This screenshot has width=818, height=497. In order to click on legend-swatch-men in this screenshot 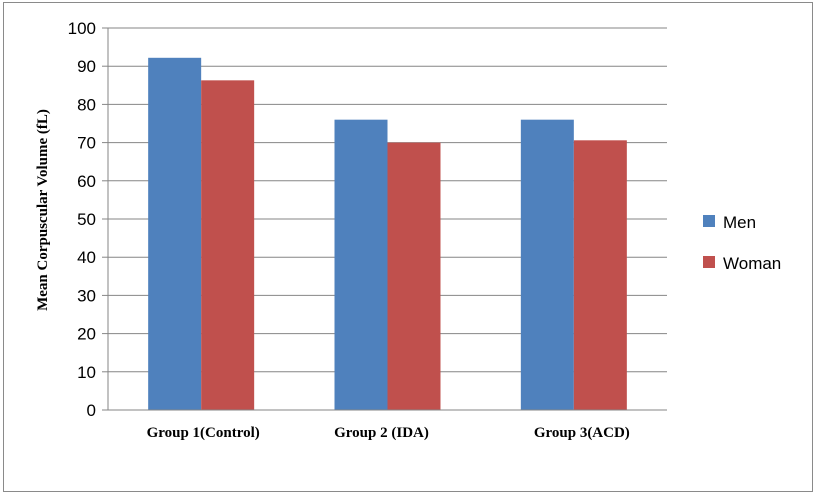, I will do `click(709, 221)`.